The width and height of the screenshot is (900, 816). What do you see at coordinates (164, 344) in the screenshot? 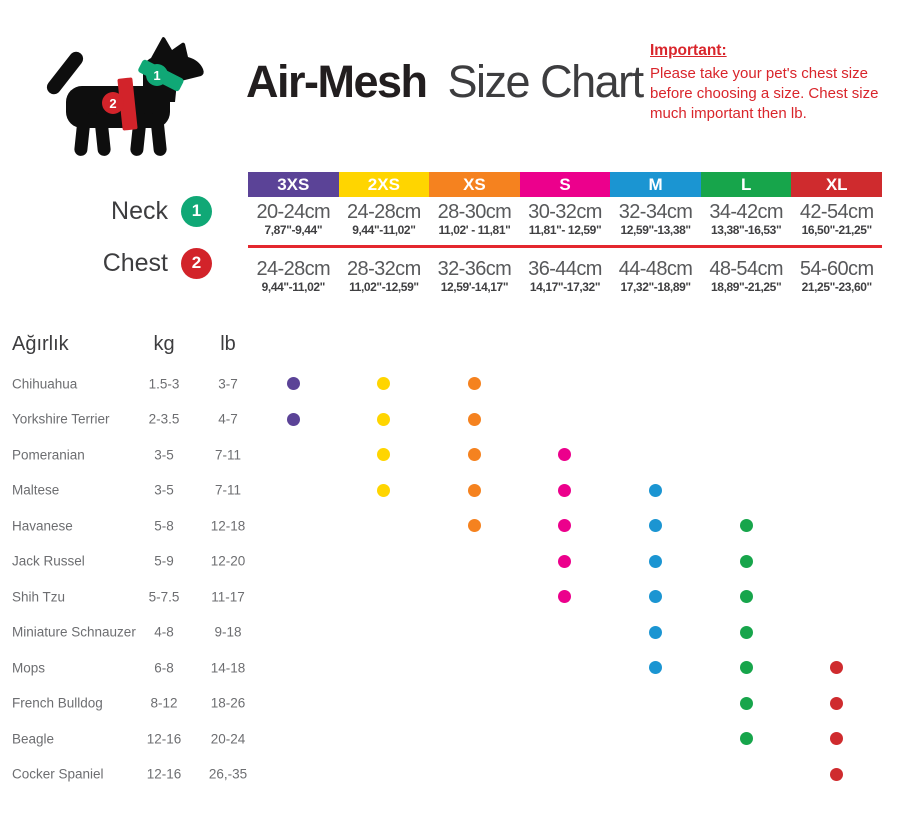
I see `weight-header-kg: kg` at bounding box center [164, 344].